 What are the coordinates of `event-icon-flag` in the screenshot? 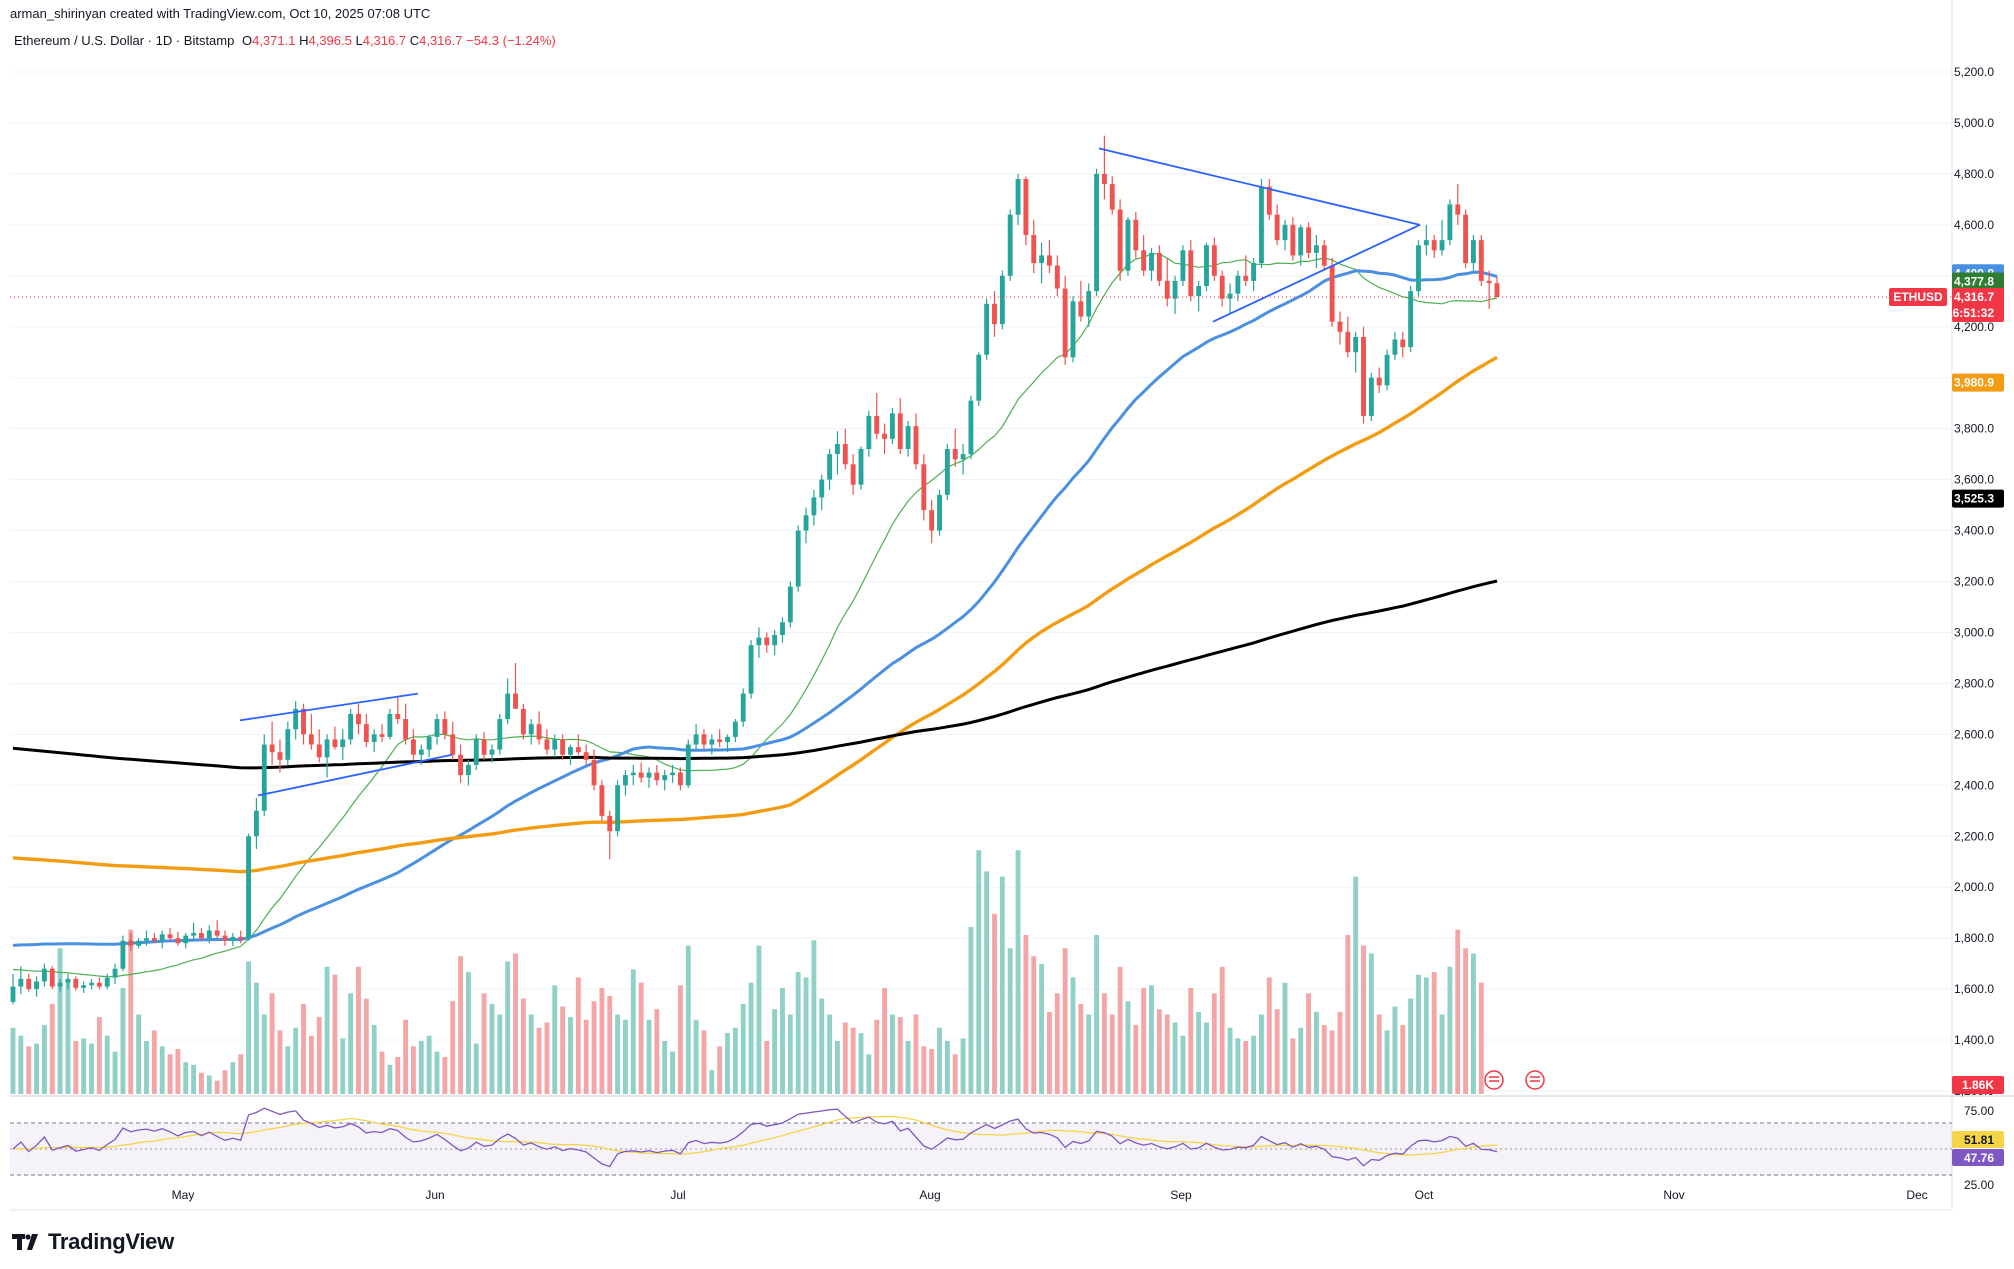 It's located at (1494, 1079).